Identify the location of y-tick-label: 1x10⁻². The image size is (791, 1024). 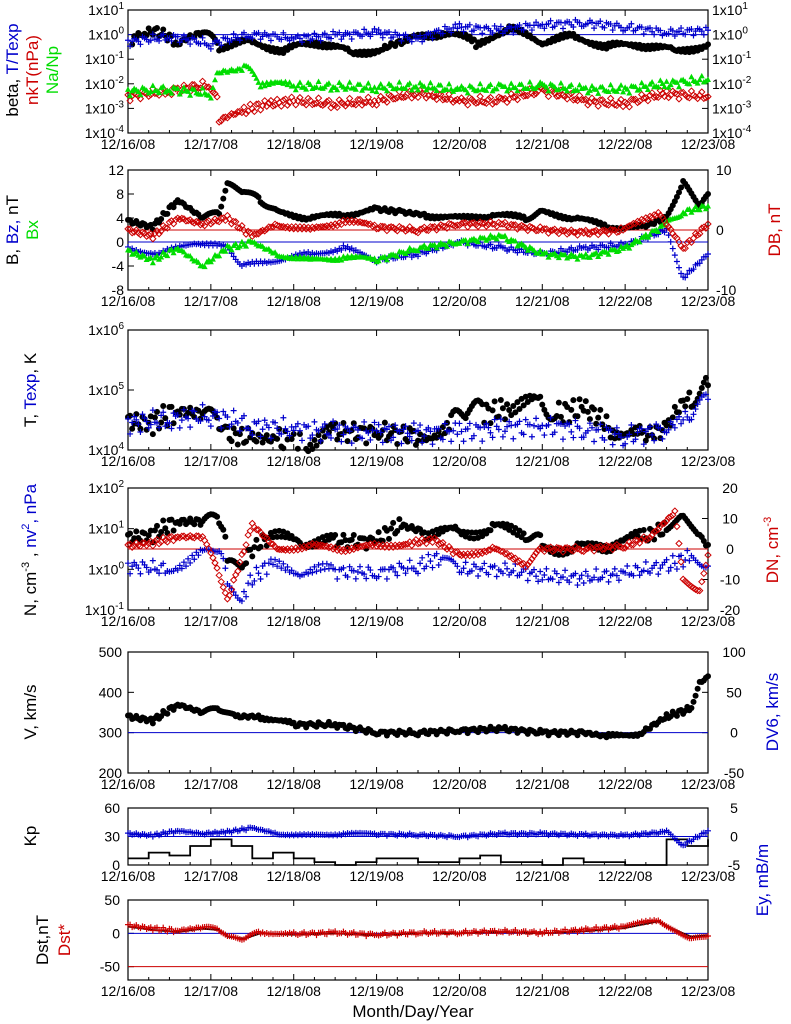
(105, 83).